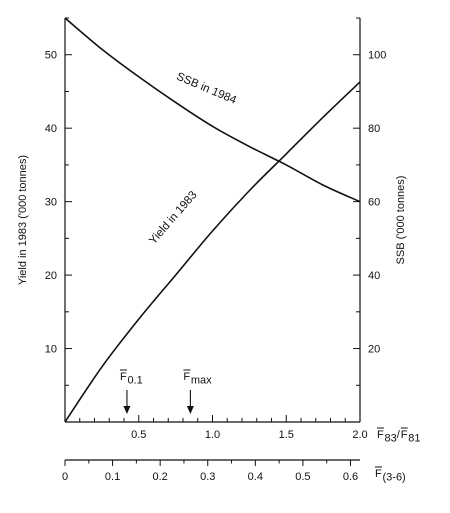 The width and height of the screenshot is (450, 513). Describe the element at coordinates (302, 477) in the screenshot. I see `x2-tick-label: 0.5` at that location.